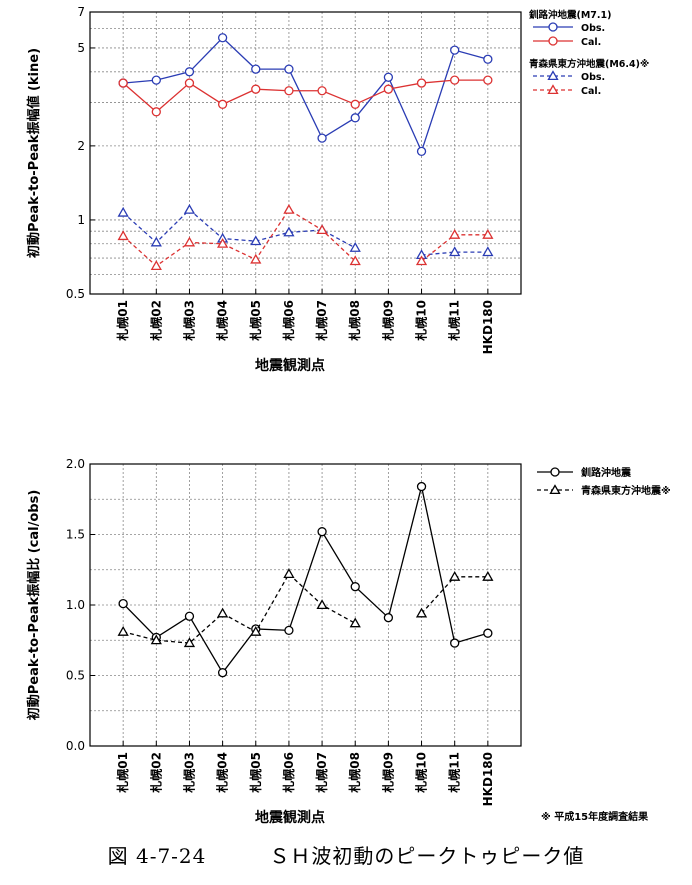 This screenshot has width=692, height=885. I want to click on y-axis-label: 初動Peak-to-Peak振幅比 (cal/obs), so click(34, 605).